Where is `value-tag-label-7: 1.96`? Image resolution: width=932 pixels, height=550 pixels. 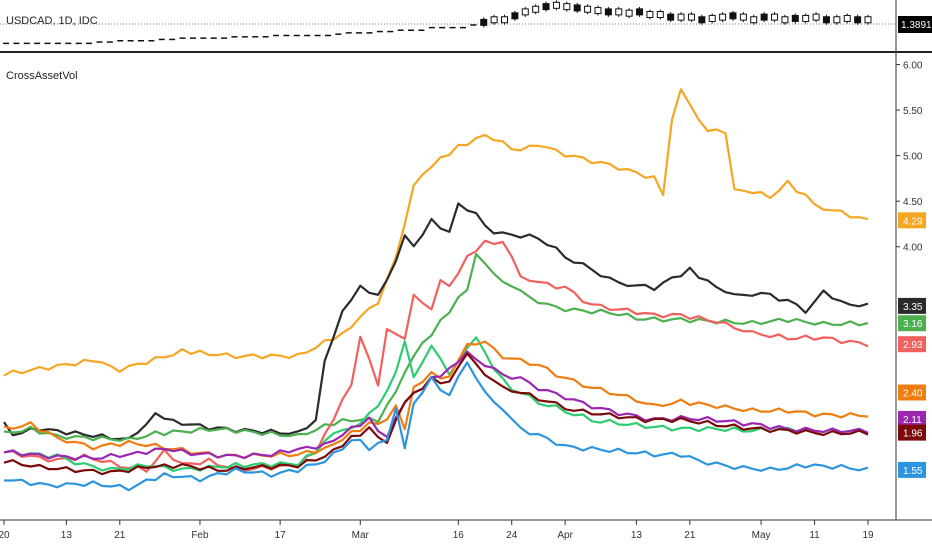 value-tag-label-7: 1.96 is located at coordinates (913, 434).